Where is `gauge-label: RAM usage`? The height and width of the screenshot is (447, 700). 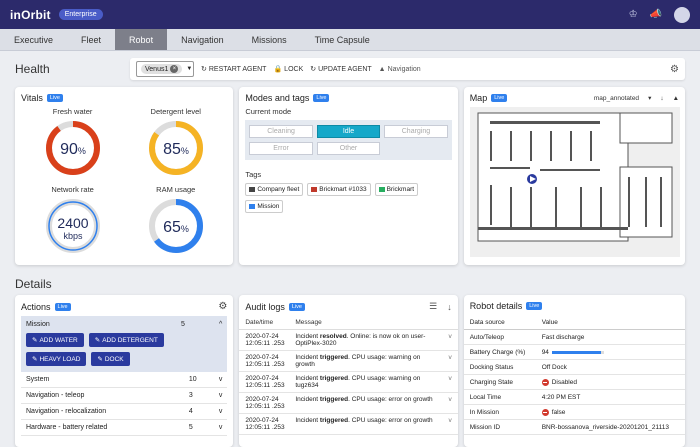 gauge-label: RAM usage is located at coordinates (176, 189).